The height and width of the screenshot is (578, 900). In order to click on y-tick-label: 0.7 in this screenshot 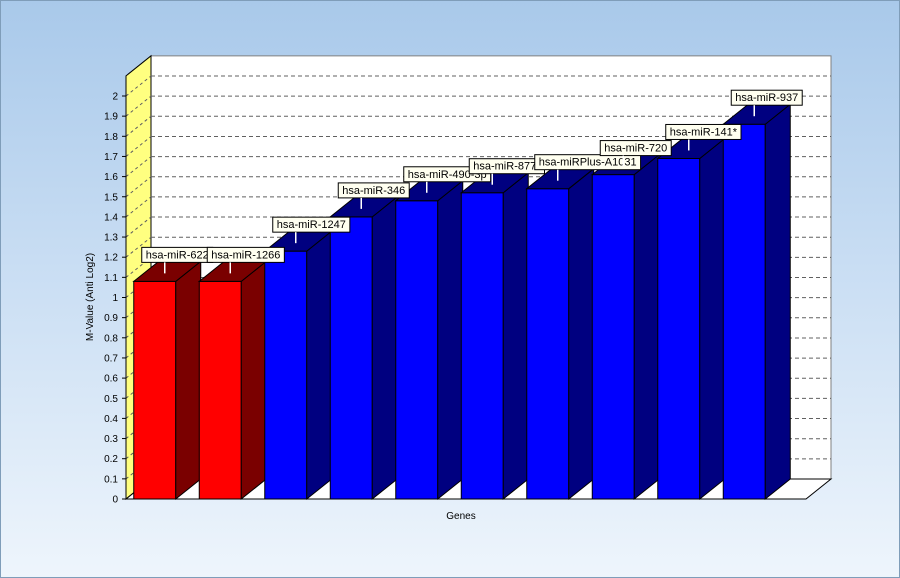, I will do `click(111, 358)`.